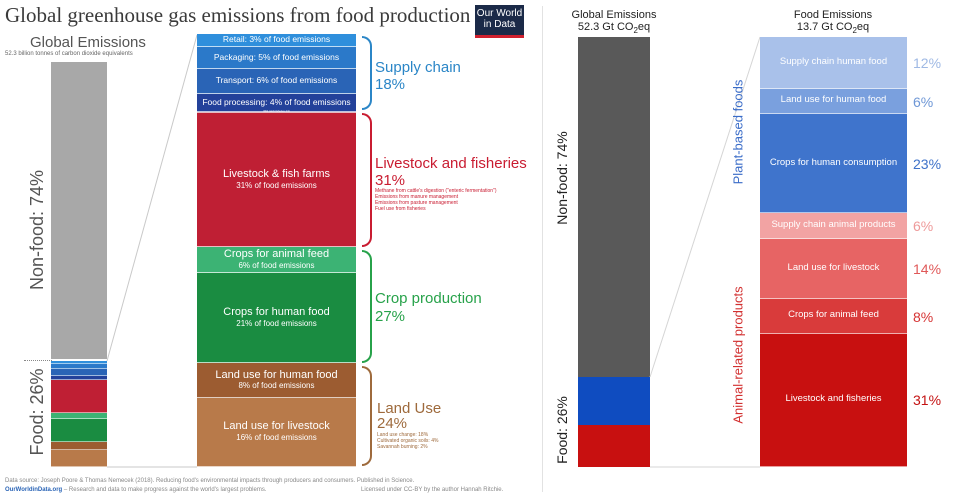 Image resolution: width=960 pixels, height=497 pixels. I want to click on left-segment-food-processing: Food processing: 4% of food emissions, so click(276, 103).